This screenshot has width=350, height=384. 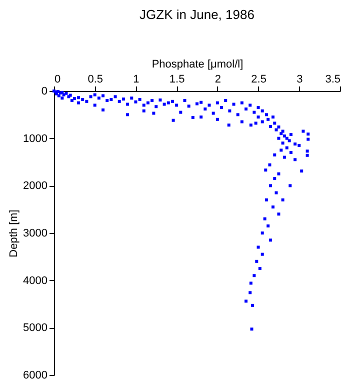 I want to click on y-tick-label: 5000, so click(x=35, y=328).